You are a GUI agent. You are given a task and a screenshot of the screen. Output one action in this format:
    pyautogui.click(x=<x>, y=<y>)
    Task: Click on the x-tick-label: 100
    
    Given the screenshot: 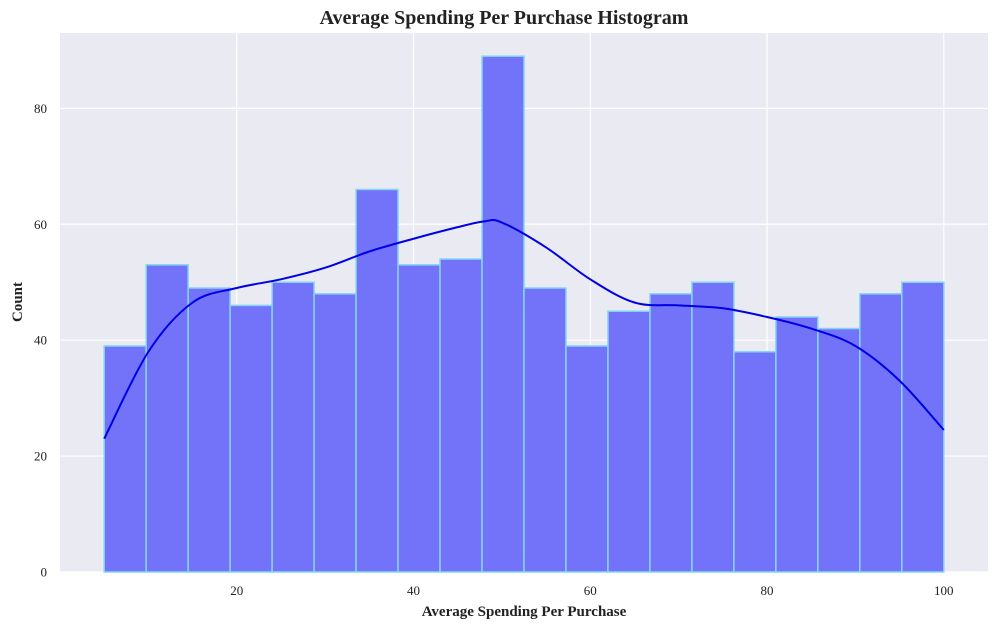 What is the action you would take?
    pyautogui.click(x=944, y=590)
    